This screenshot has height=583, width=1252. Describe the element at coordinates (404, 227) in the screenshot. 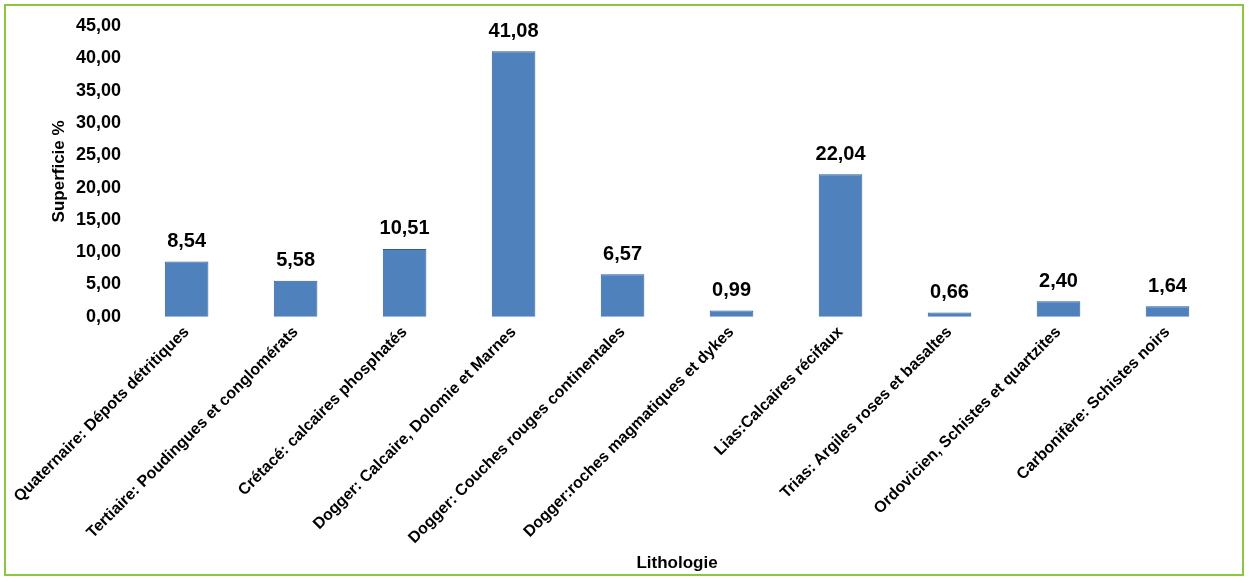

I see `data-label: 10,51` at that location.